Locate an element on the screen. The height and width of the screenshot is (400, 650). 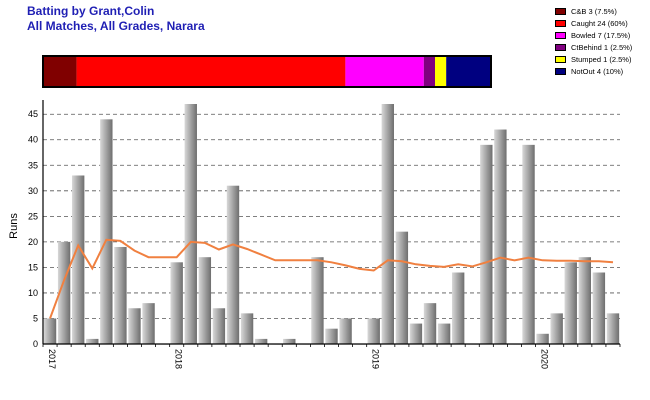
legend-label: Bowled 7 (17.5%) is located at coordinates (601, 35).